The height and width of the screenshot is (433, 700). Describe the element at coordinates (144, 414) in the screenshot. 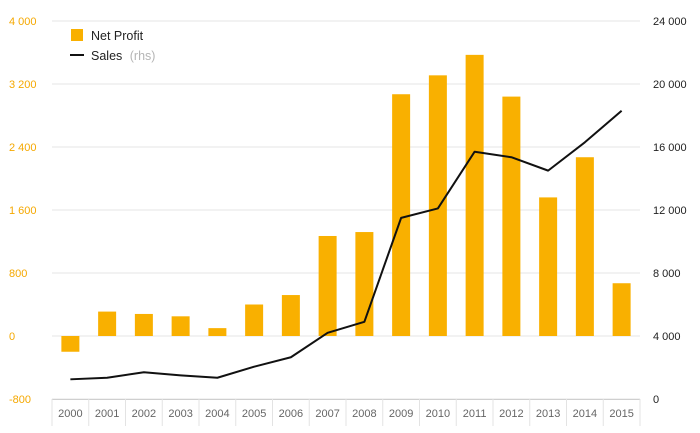

I see `x-tick-label: 2002` at that location.